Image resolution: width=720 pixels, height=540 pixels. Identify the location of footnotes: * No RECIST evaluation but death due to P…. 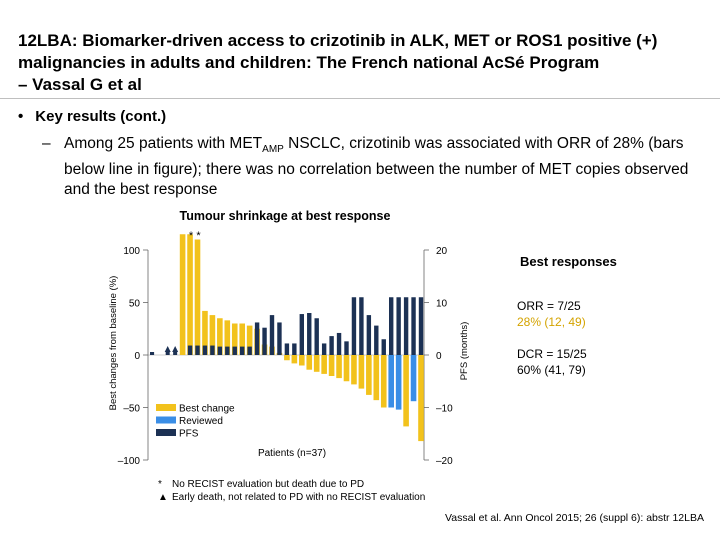
(291, 491).